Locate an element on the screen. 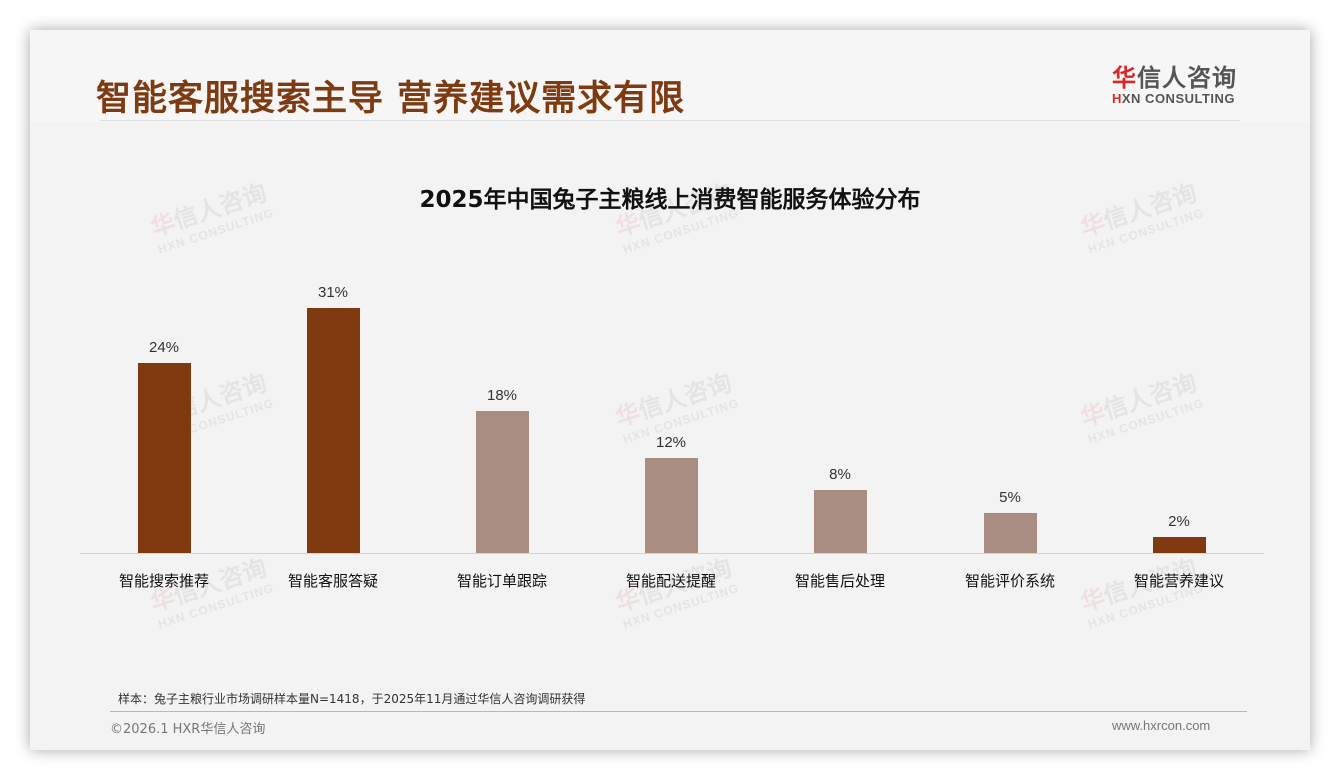  header-divider is located at coordinates (670, 120).